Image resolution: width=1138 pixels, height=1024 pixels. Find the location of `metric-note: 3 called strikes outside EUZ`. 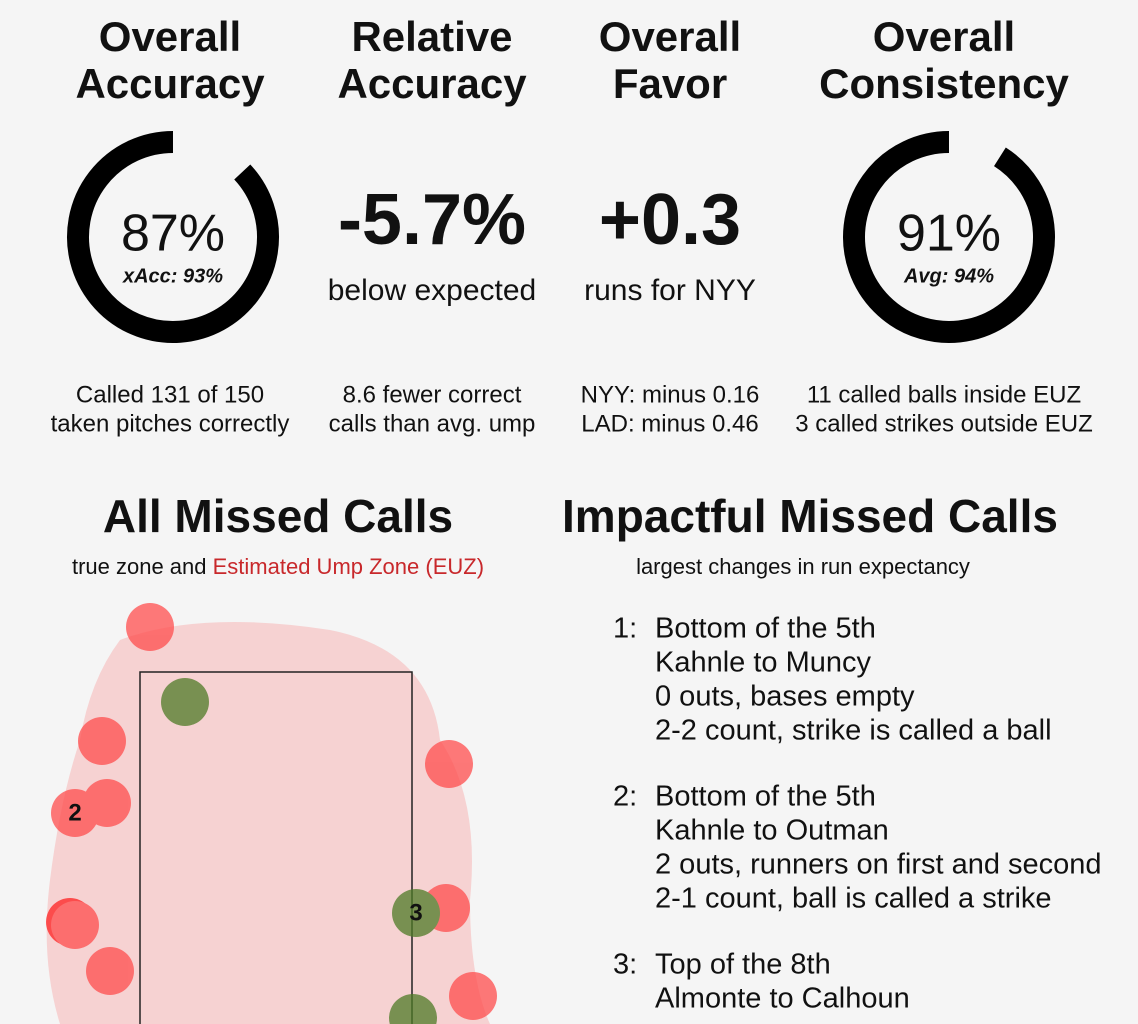

metric-note: 3 called strikes outside EUZ is located at coordinates (943, 423).